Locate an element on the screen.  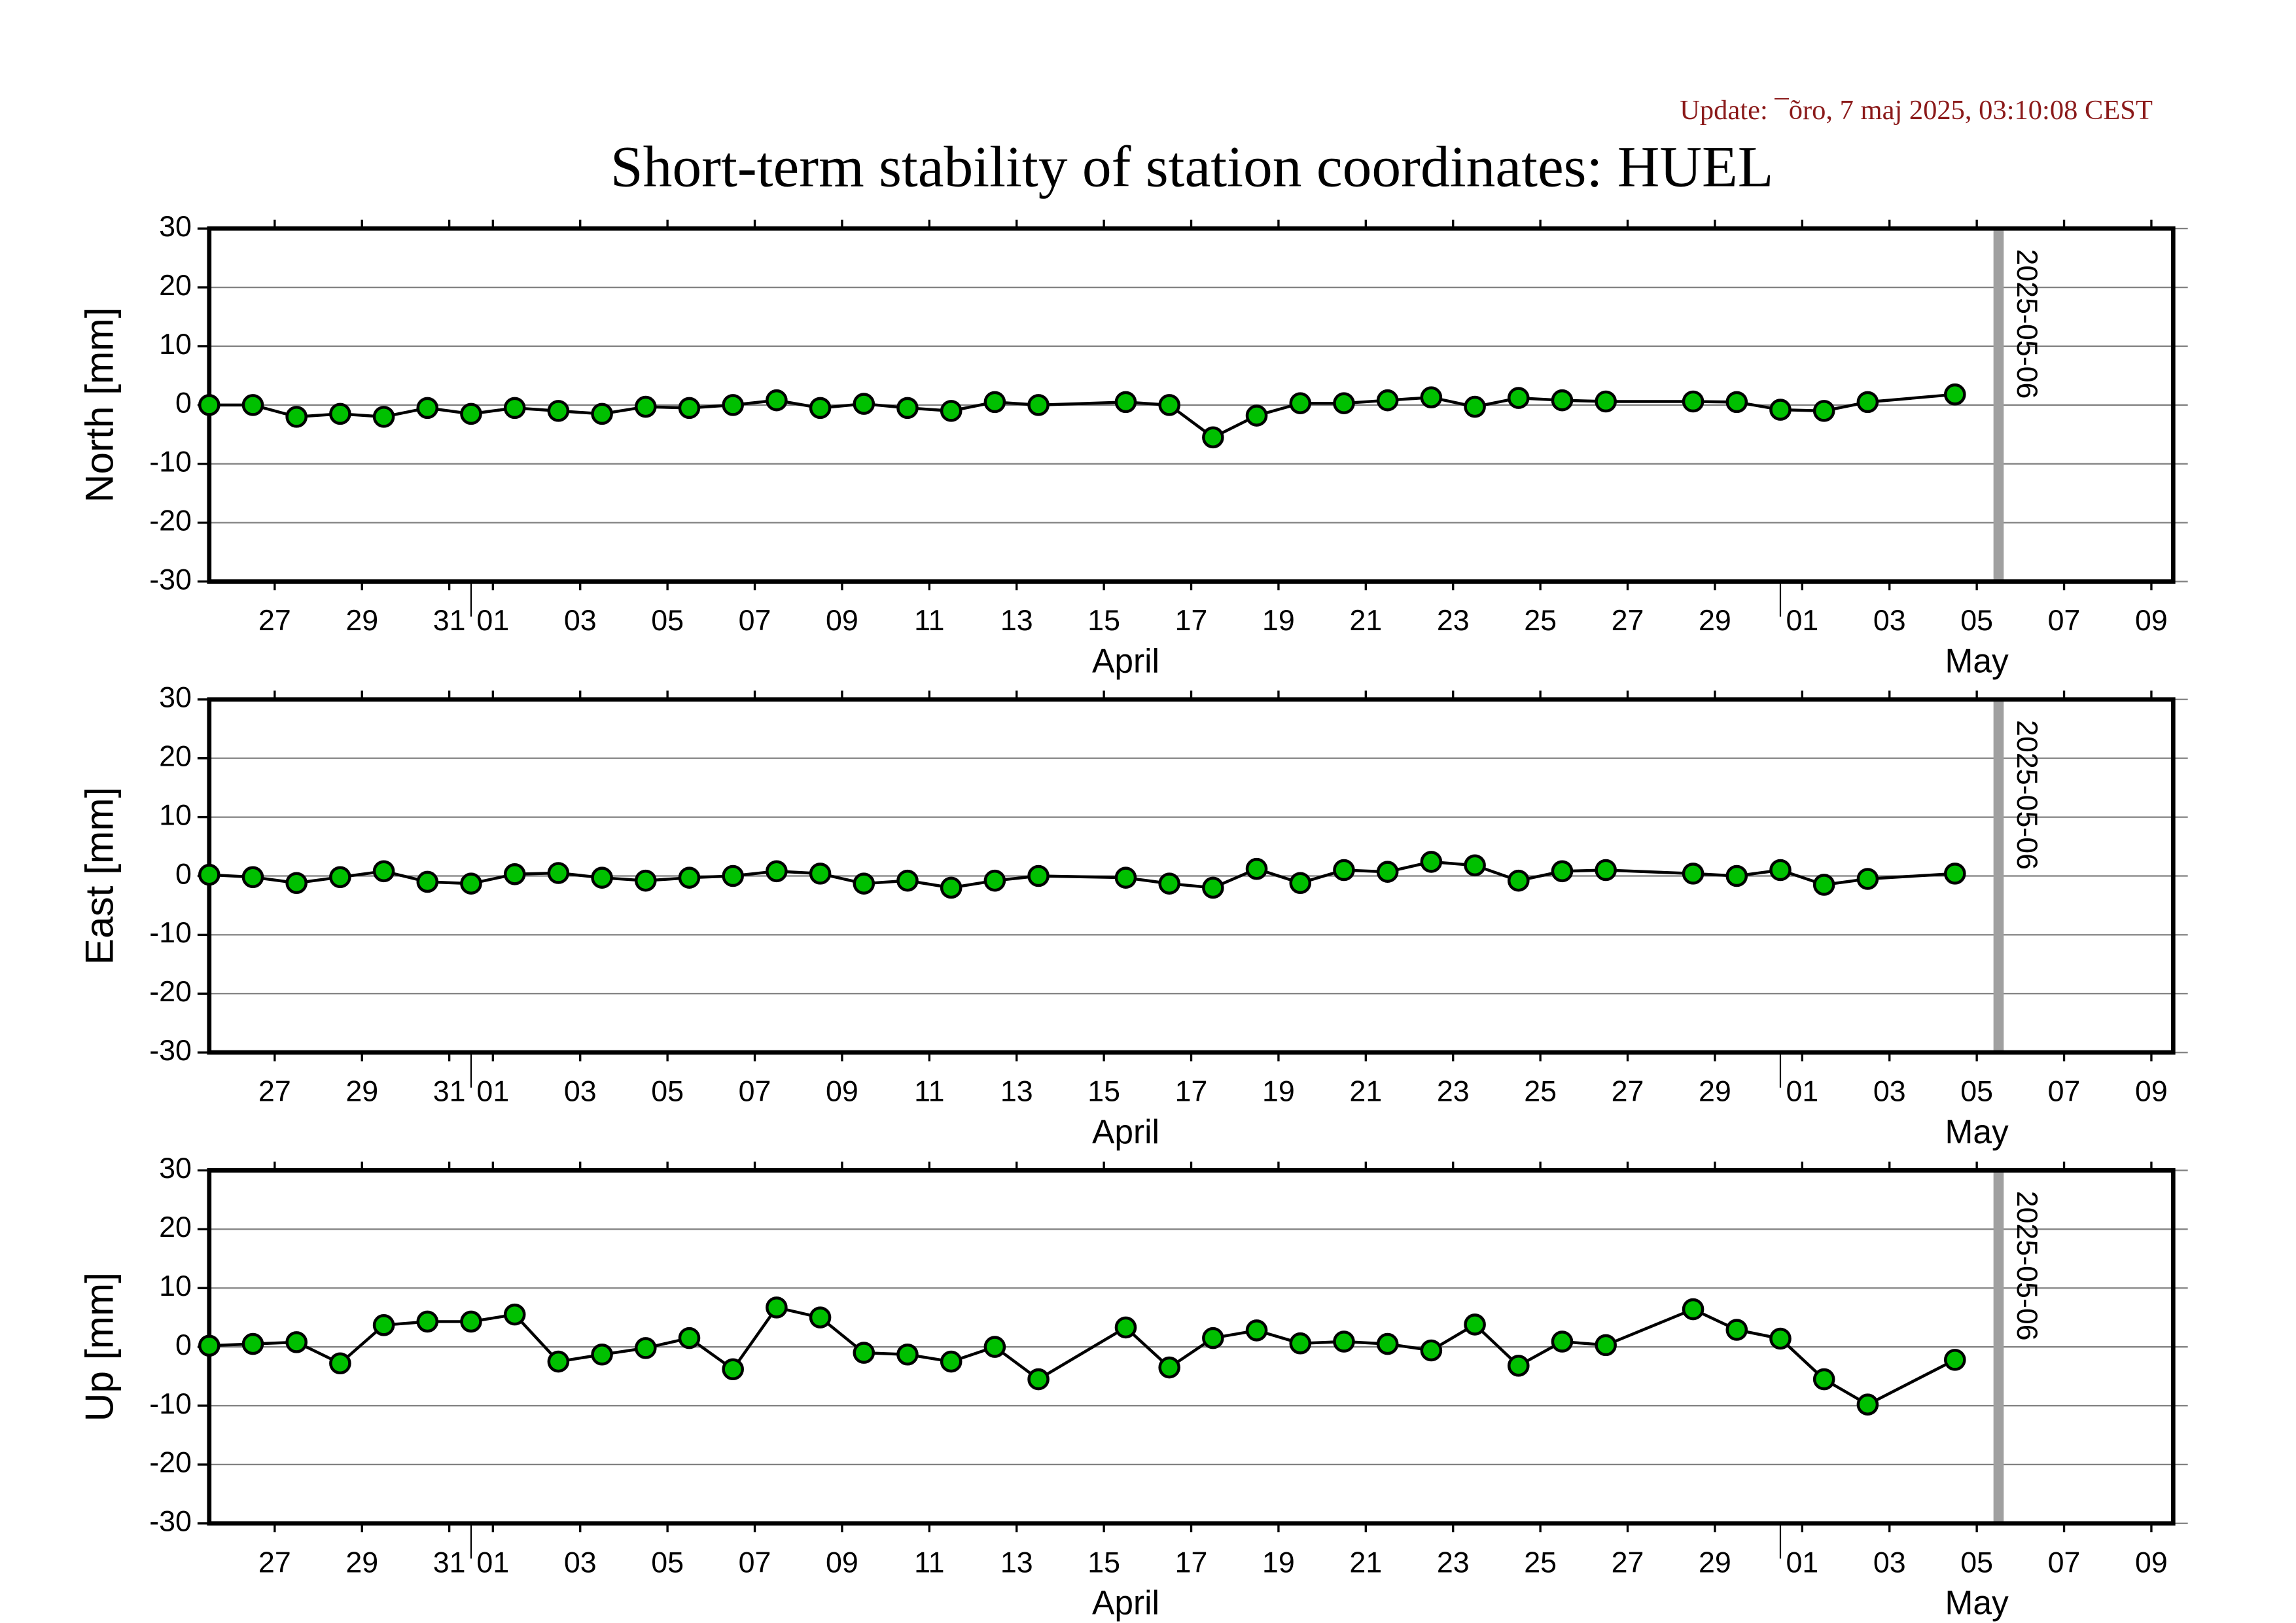
x-tick-label: 15 is located at coordinates (1103, 1091).